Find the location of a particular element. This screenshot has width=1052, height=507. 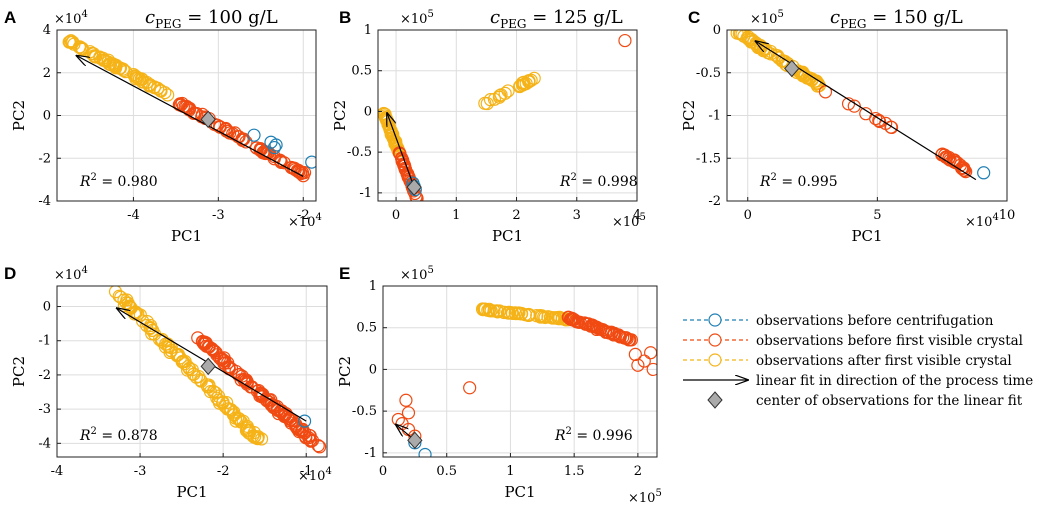

legend-item: observations before centrifugation is located at coordinates (838, 321).